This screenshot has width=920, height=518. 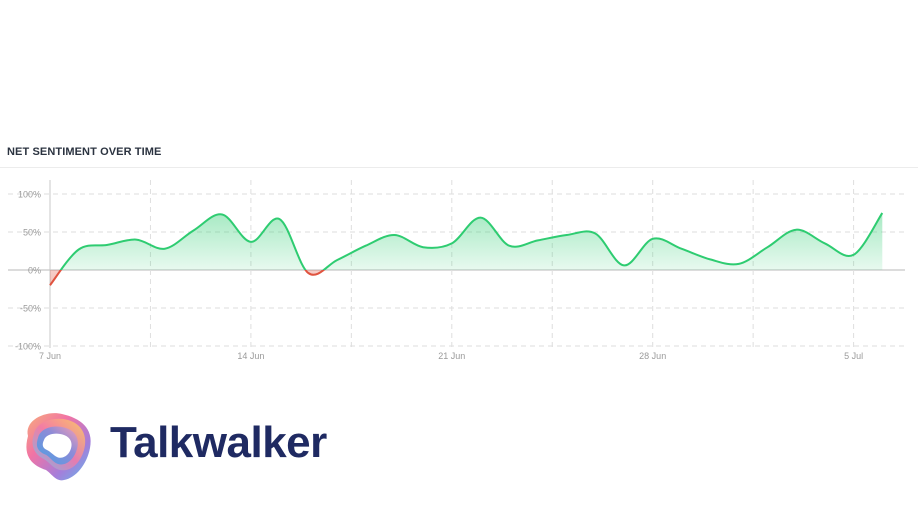 I want to click on talkwalker-logo-icon, so click(x=58, y=447).